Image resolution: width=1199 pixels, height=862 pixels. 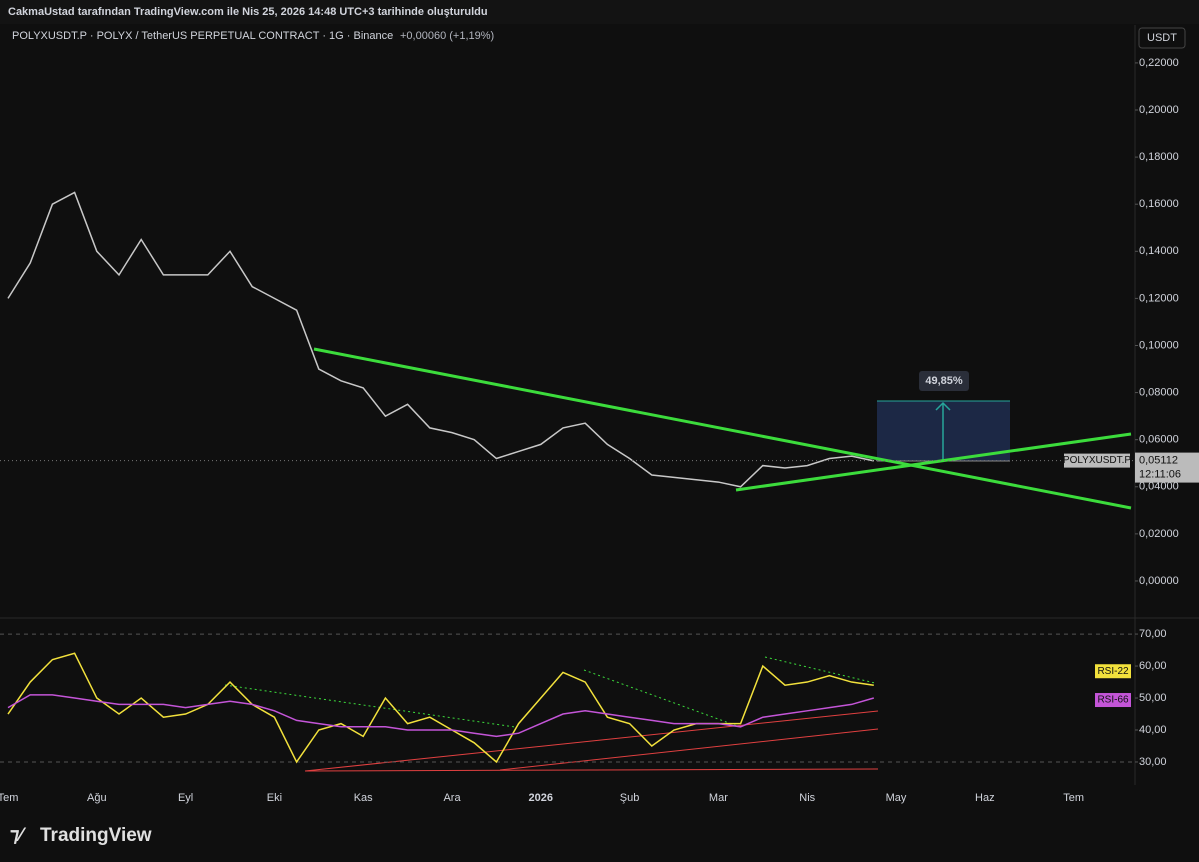 What do you see at coordinates (1159, 392) in the screenshot?
I see `y-tick-label: 0,08000` at bounding box center [1159, 392].